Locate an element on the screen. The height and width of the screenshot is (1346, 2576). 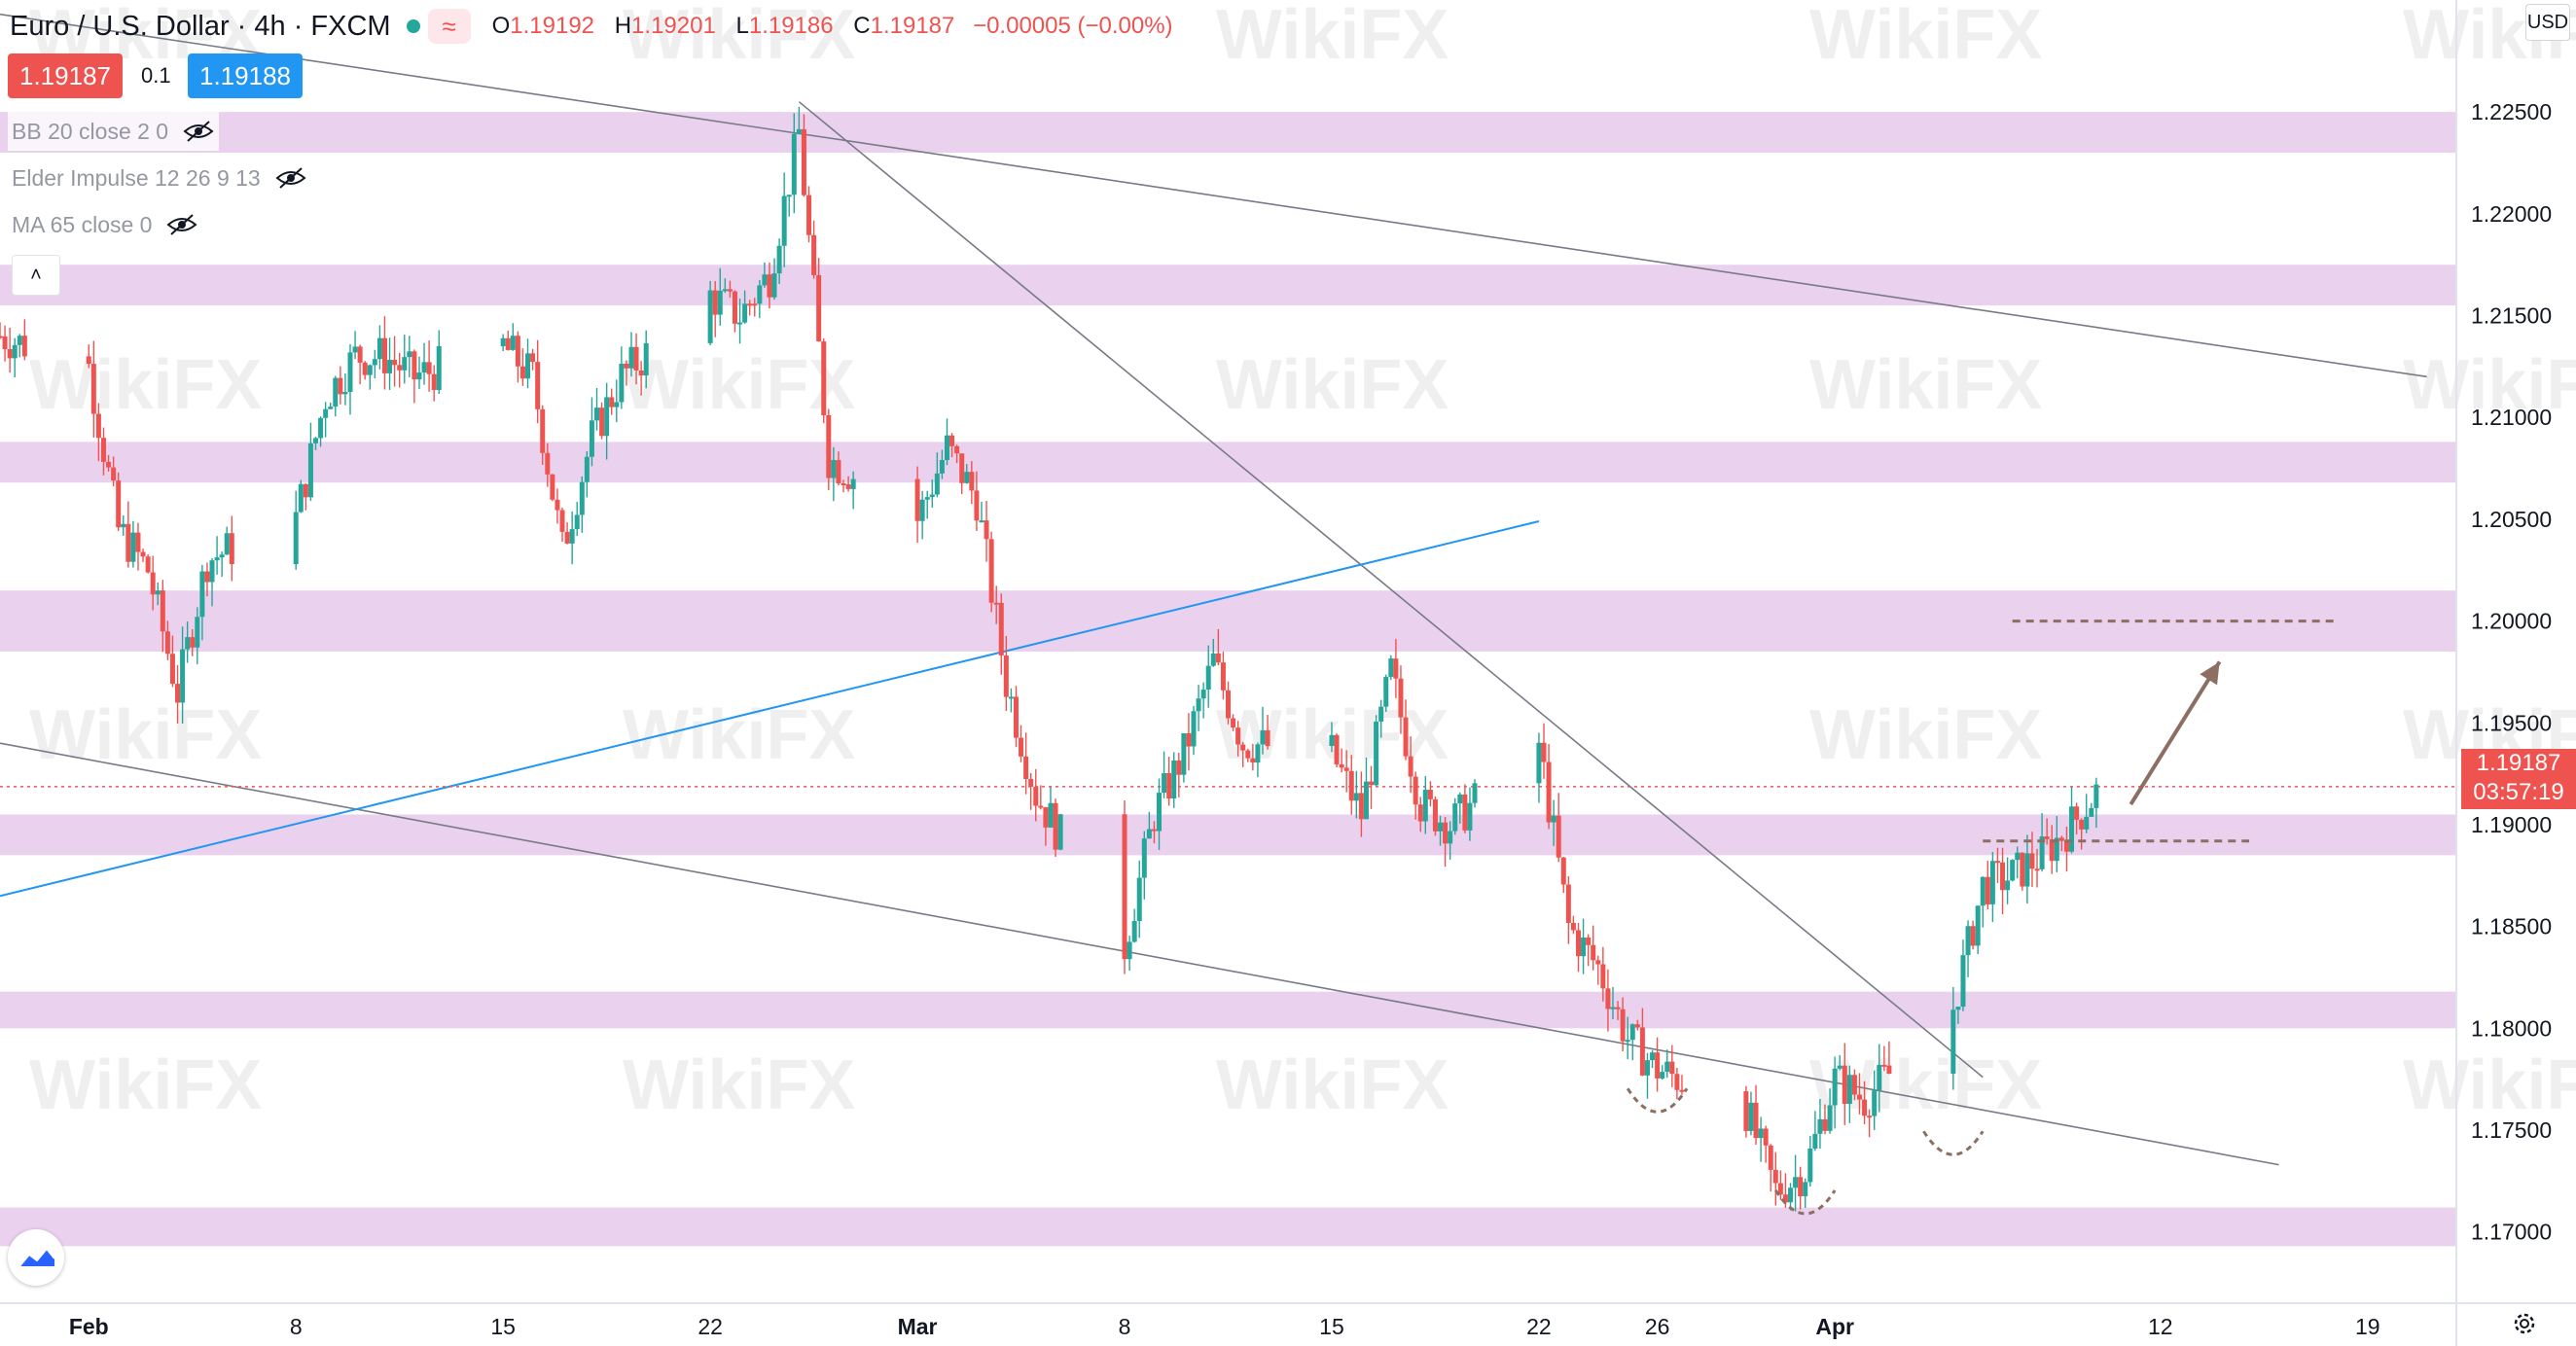
tradingview-logo-icon is located at coordinates (36, 1257).